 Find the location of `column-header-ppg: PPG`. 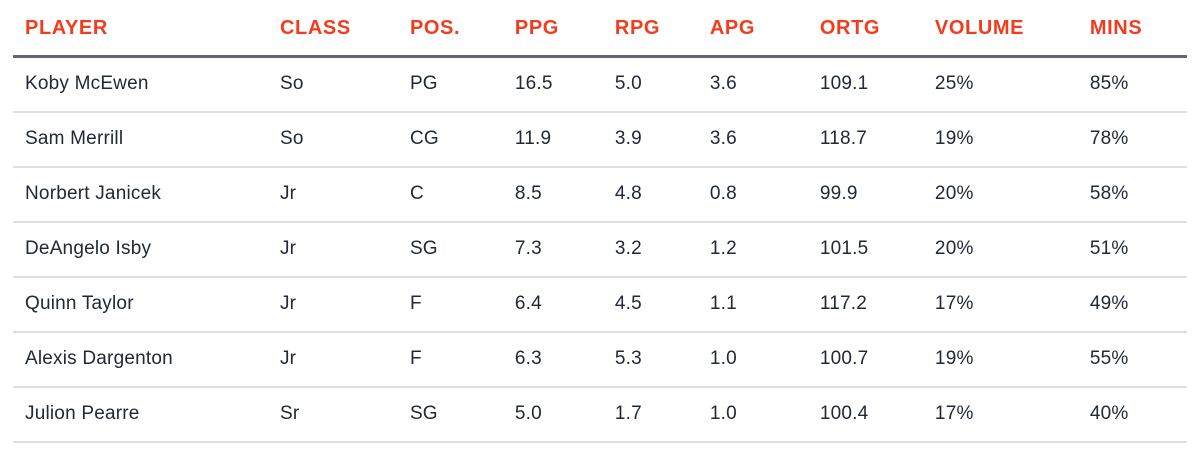

column-header-ppg: PPG is located at coordinates (552, 29).